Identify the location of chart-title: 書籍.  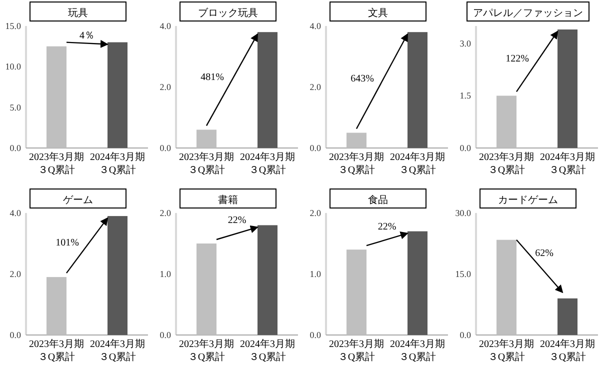
(228, 200).